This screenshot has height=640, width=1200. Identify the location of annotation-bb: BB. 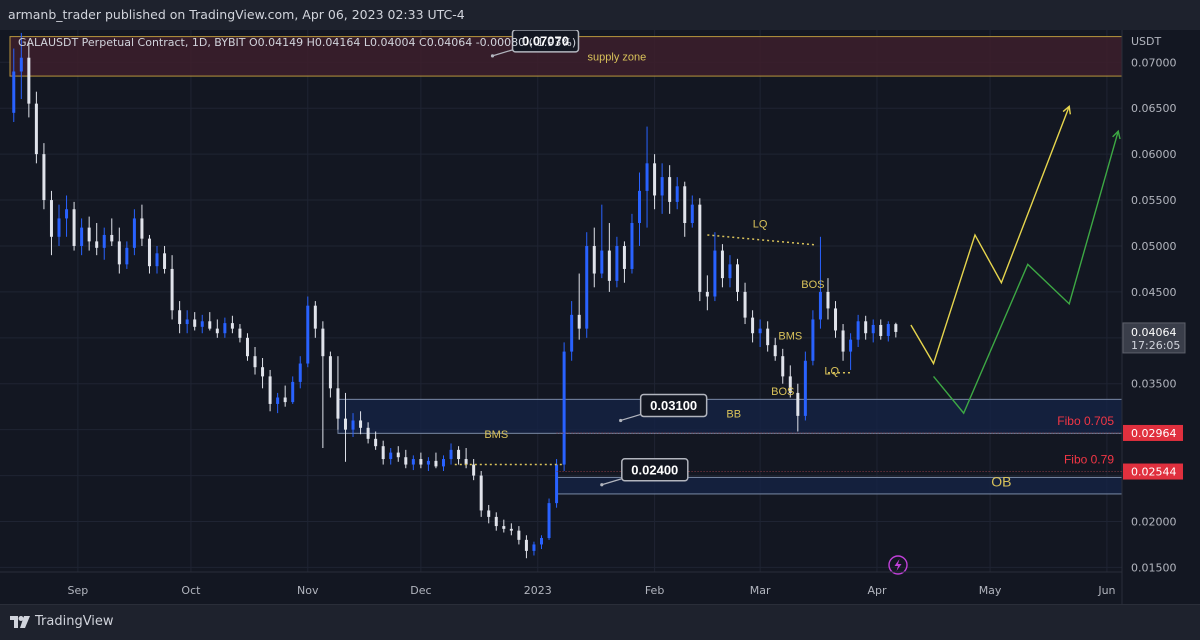
(733, 415).